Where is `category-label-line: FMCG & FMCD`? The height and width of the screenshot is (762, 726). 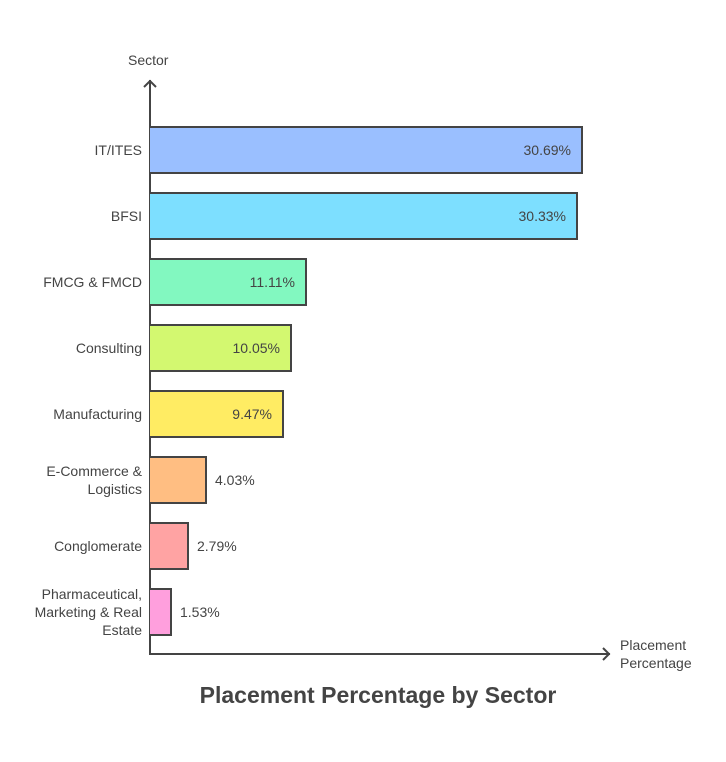 category-label-line: FMCG & FMCD is located at coordinates (92, 282).